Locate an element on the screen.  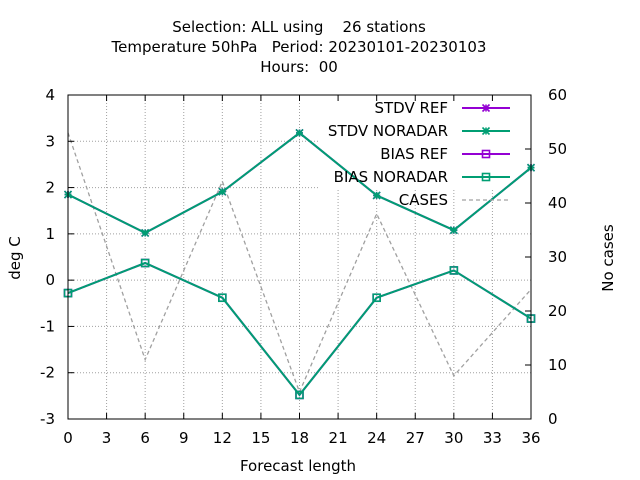
y-tick-label: -2 is located at coordinates (47, 373).